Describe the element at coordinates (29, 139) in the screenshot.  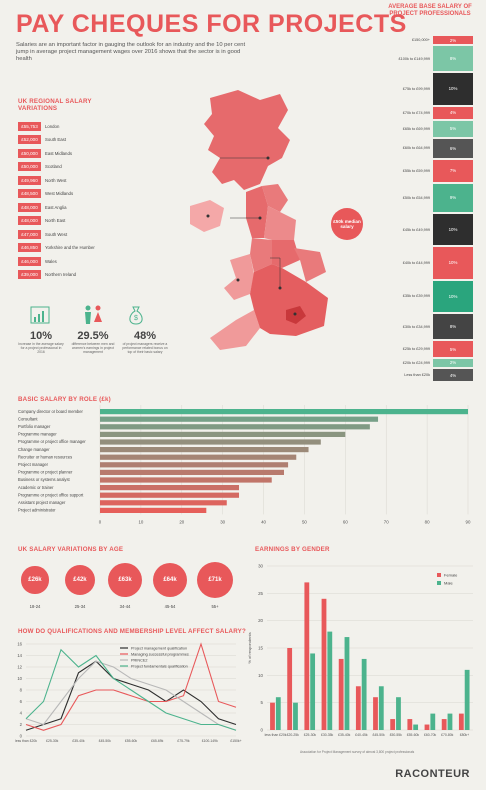
I see `region-salary-value: £52,000` at that location.